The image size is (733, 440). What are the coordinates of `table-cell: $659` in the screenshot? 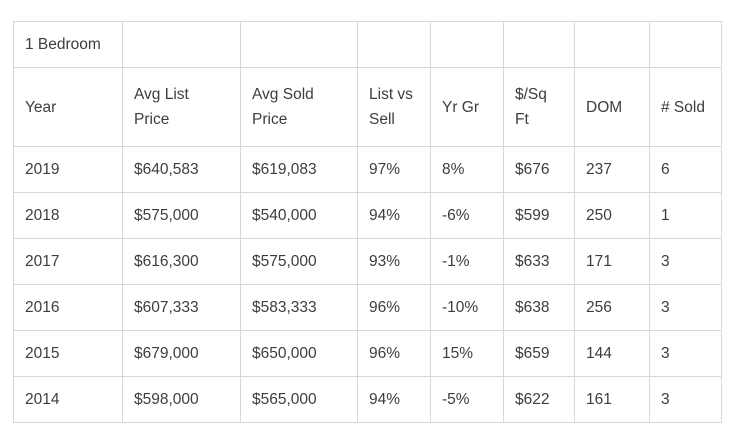 It's located at (539, 353).